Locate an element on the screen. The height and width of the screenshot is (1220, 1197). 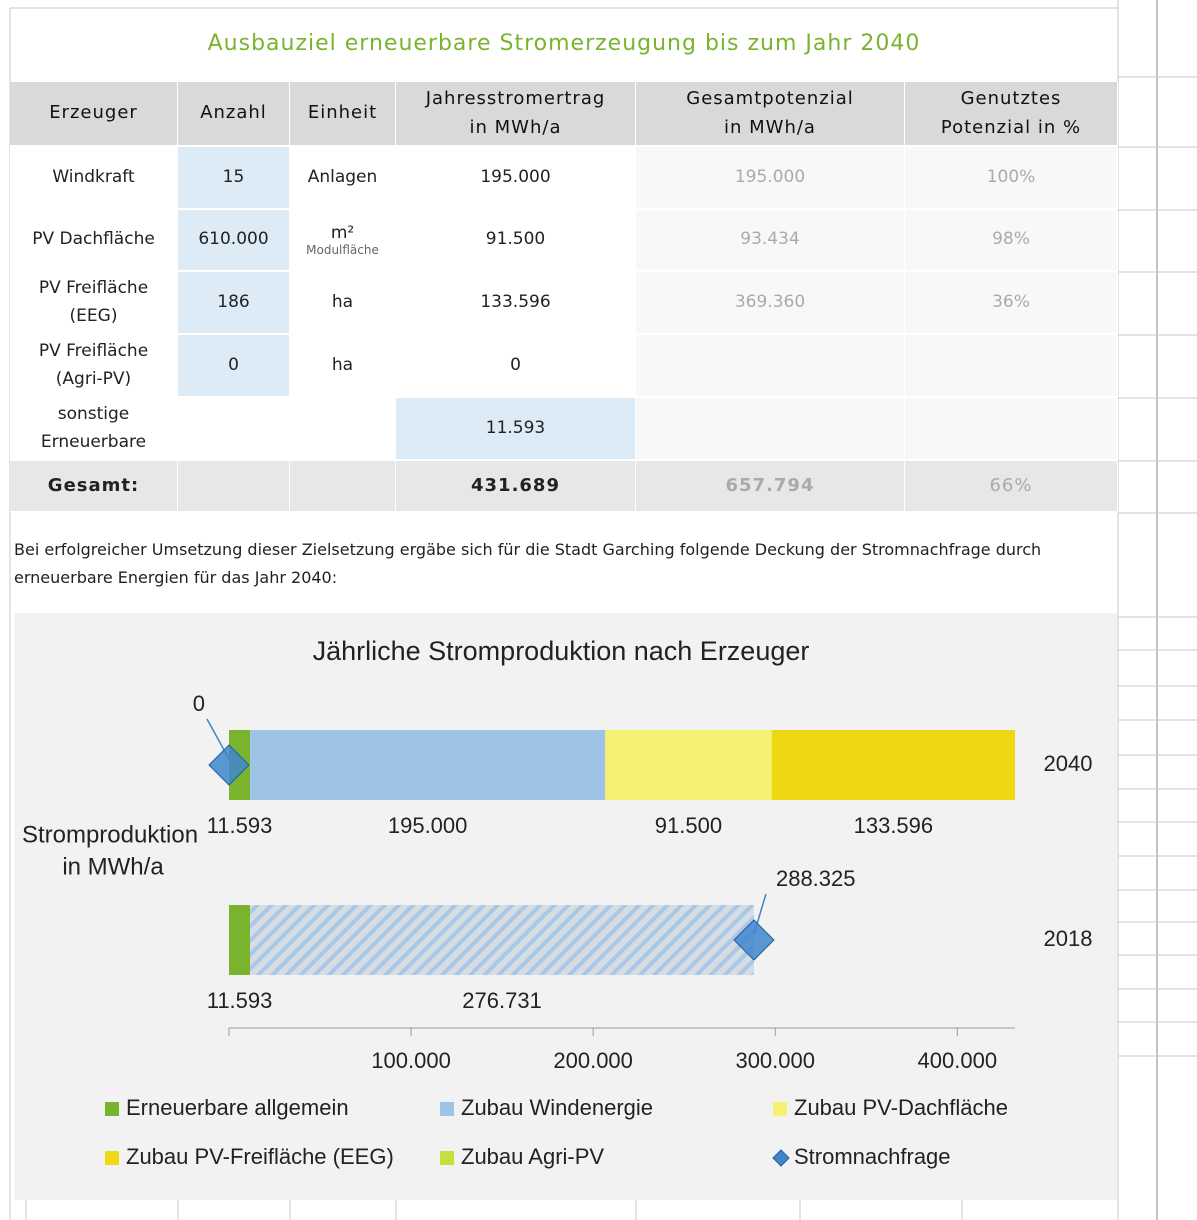
cell: m² Modulfläche is located at coordinates (343, 241).